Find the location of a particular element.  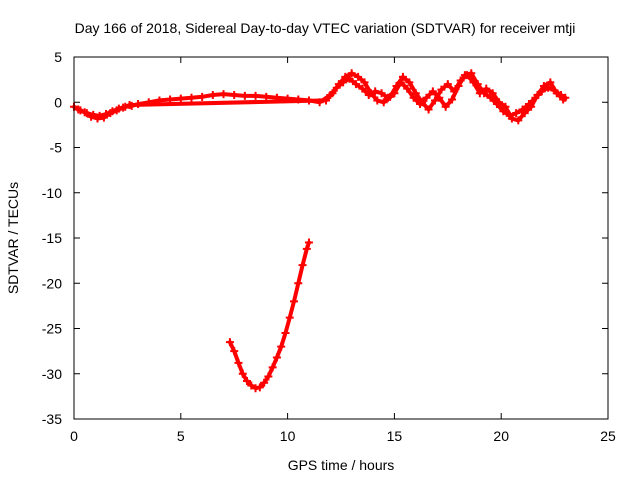

x-tick-label-2: 10 is located at coordinates (288, 436).